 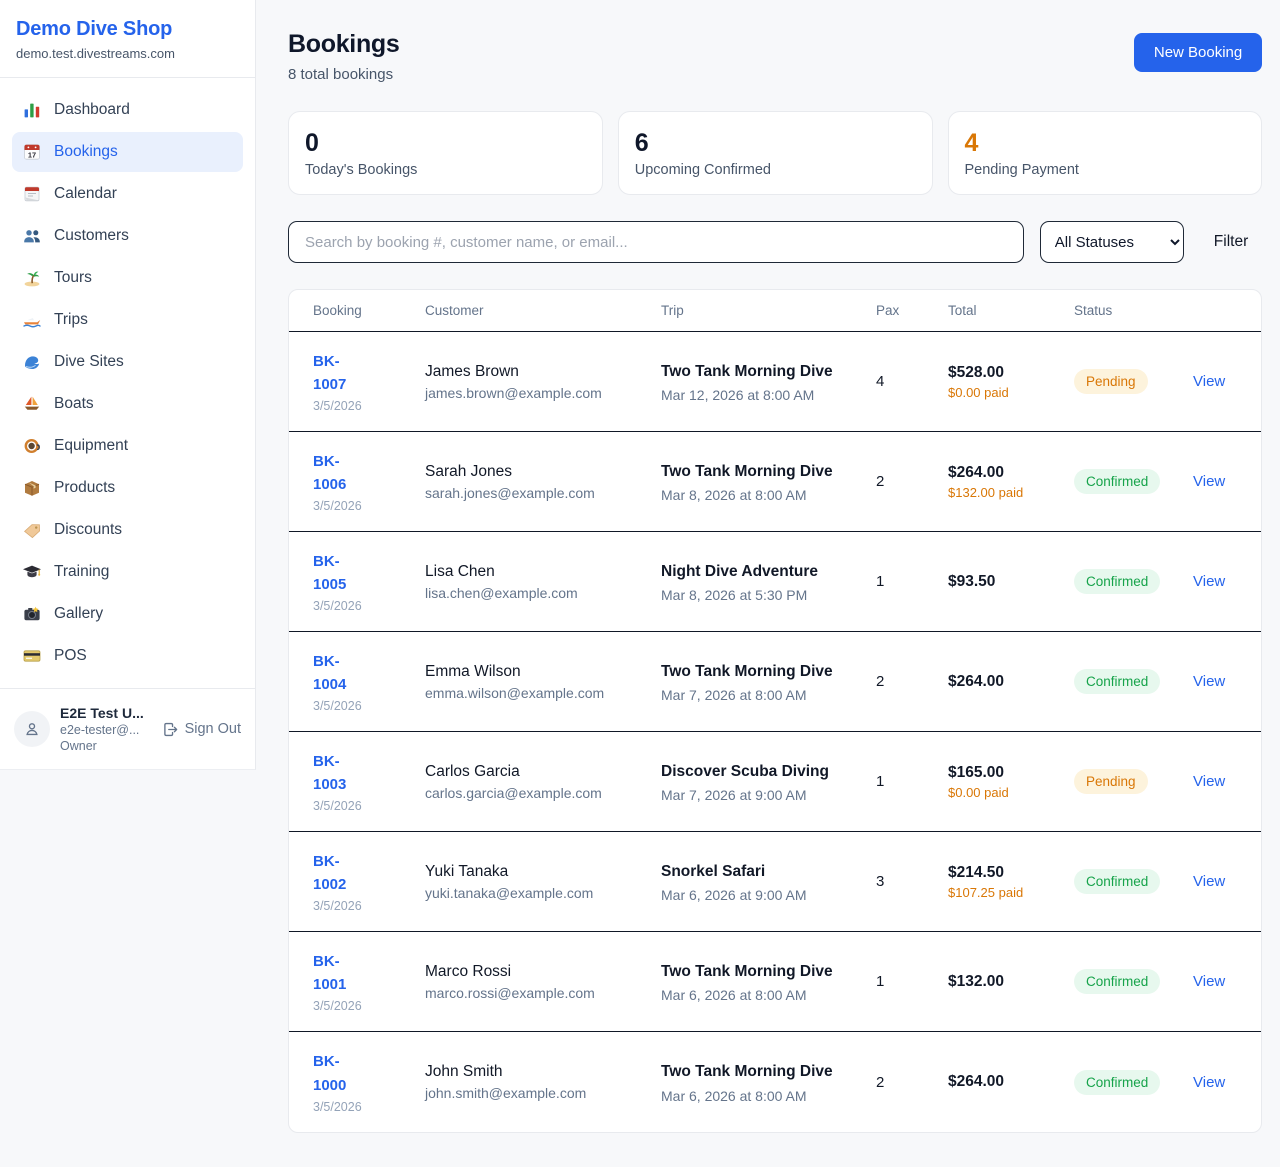 What do you see at coordinates (656, 242) in the screenshot?
I see `search-input` at bounding box center [656, 242].